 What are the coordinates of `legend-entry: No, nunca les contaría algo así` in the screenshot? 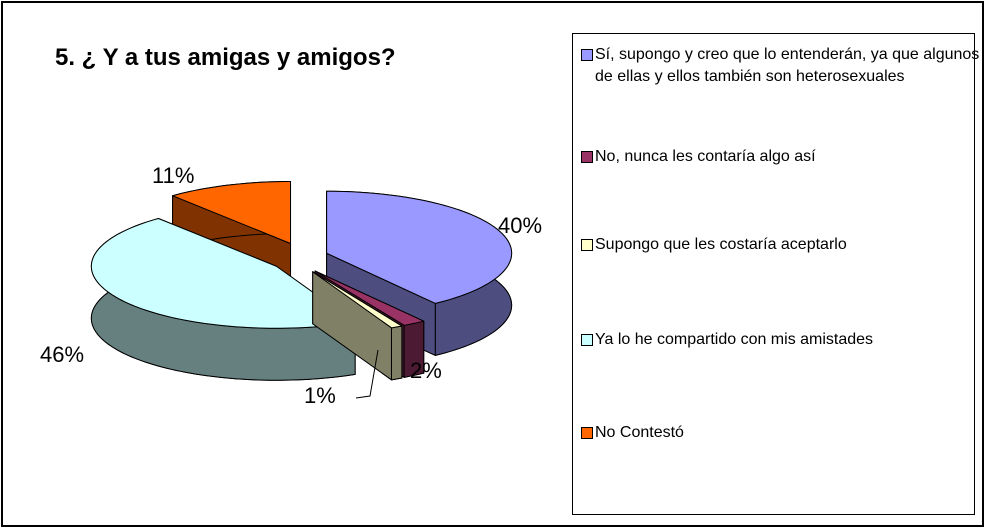 It's located at (782, 157).